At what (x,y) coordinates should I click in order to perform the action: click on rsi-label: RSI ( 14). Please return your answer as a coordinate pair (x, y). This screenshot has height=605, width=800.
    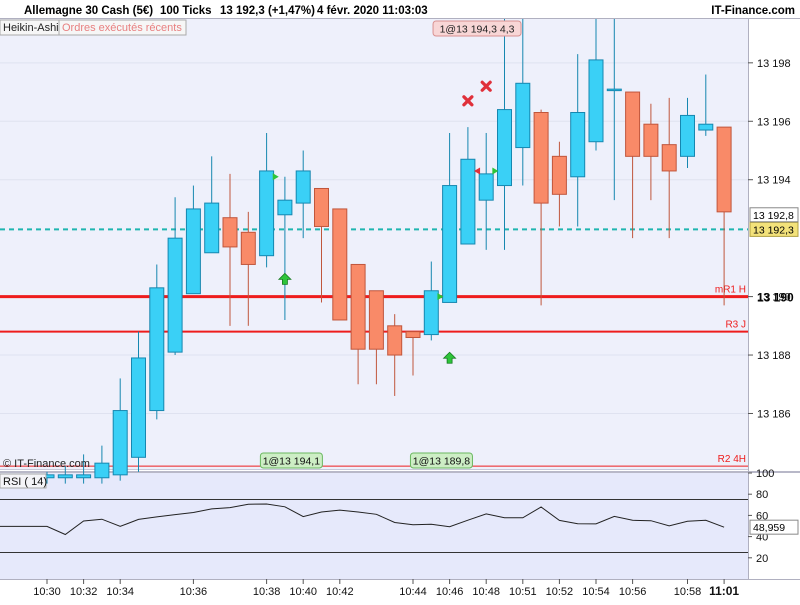
    Looking at the image, I should click on (25, 482).